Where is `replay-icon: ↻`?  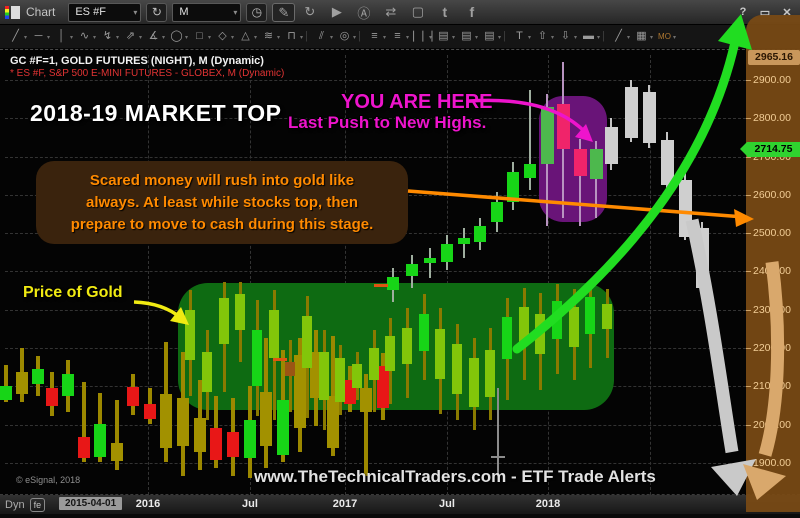 replay-icon: ↻ is located at coordinates (310, 11).